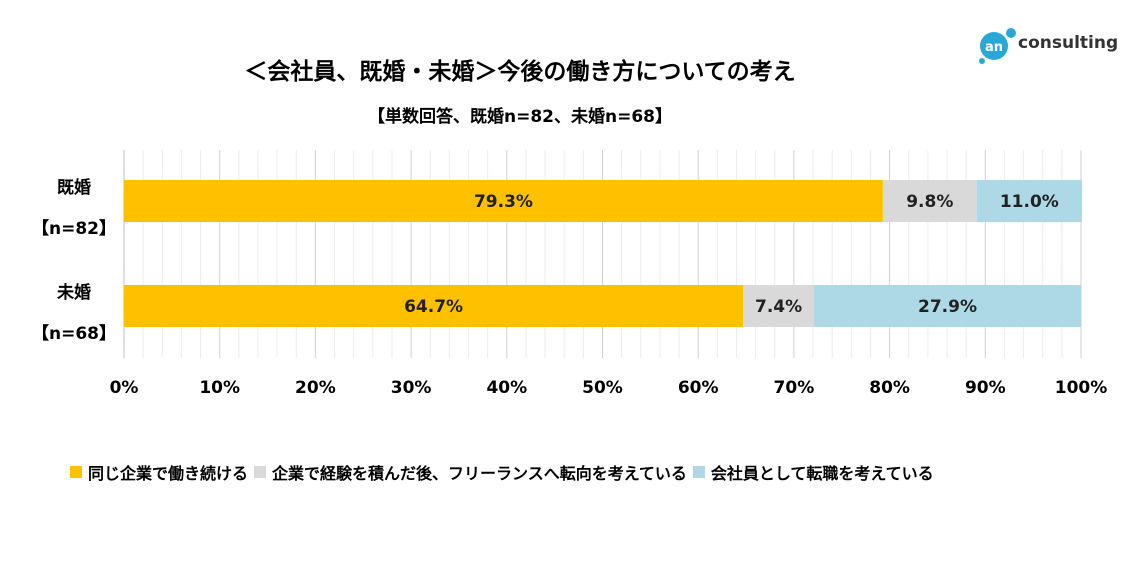 The width and height of the screenshot is (1146, 562). What do you see at coordinates (994, 47) in the screenshot?
I see `logo-mark-text: an` at bounding box center [994, 47].